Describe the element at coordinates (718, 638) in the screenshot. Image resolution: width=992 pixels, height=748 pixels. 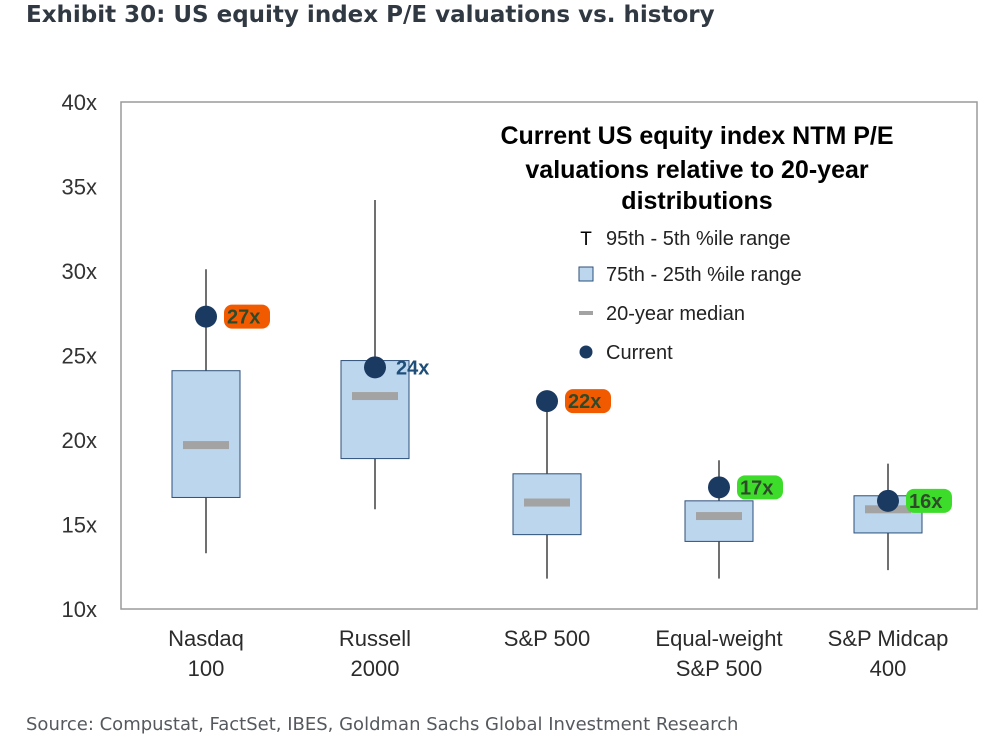
I see `x-category-label: Equal-weight` at that location.